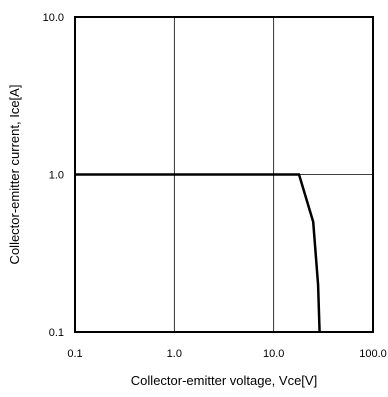 This screenshot has height=397, width=388. Describe the element at coordinates (273, 354) in the screenshot. I see `x-tick-label: 10.0` at that location.